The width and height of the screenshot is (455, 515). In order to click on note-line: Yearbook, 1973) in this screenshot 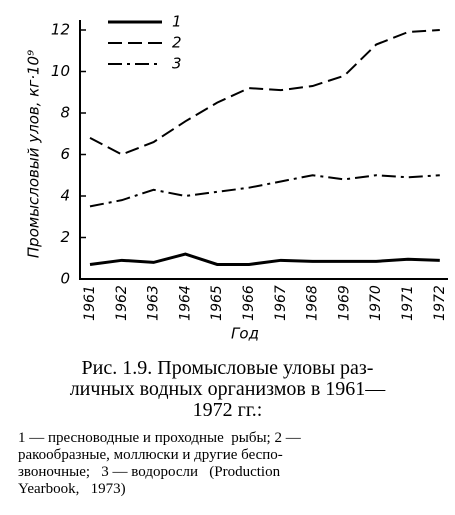, I will do `click(72, 489)`.